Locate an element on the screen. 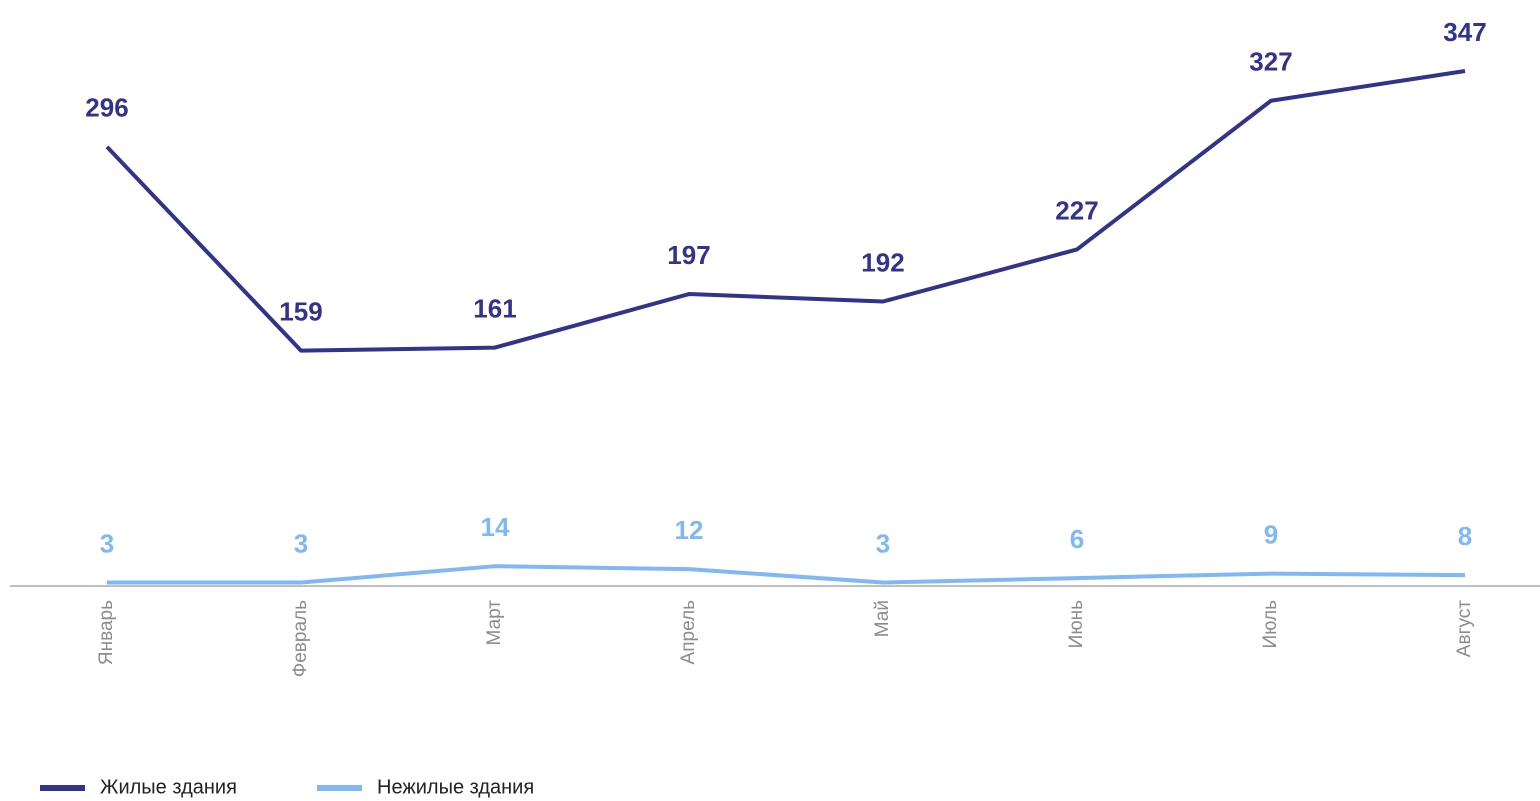  x-tick-label: Март is located at coordinates (494, 623).